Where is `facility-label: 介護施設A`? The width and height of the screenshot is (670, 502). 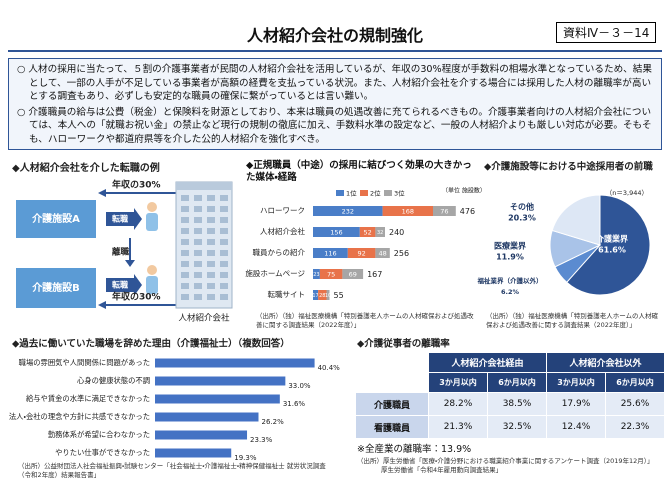
facility-label: 介護施設A is located at coordinates (56, 218).